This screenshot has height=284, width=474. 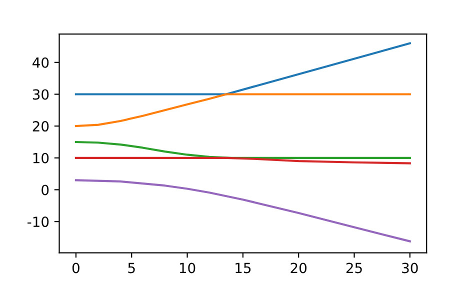 What do you see at coordinates (354, 268) in the screenshot?
I see `x-tick-label: 25` at bounding box center [354, 268].